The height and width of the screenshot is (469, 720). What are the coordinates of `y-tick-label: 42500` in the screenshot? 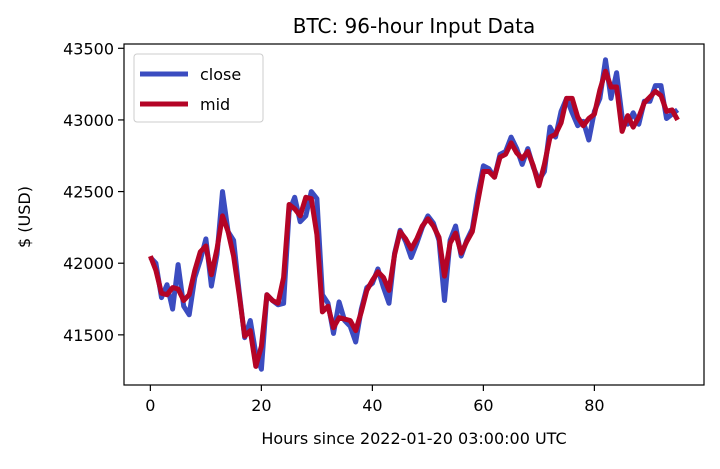 It's located at (88, 192).